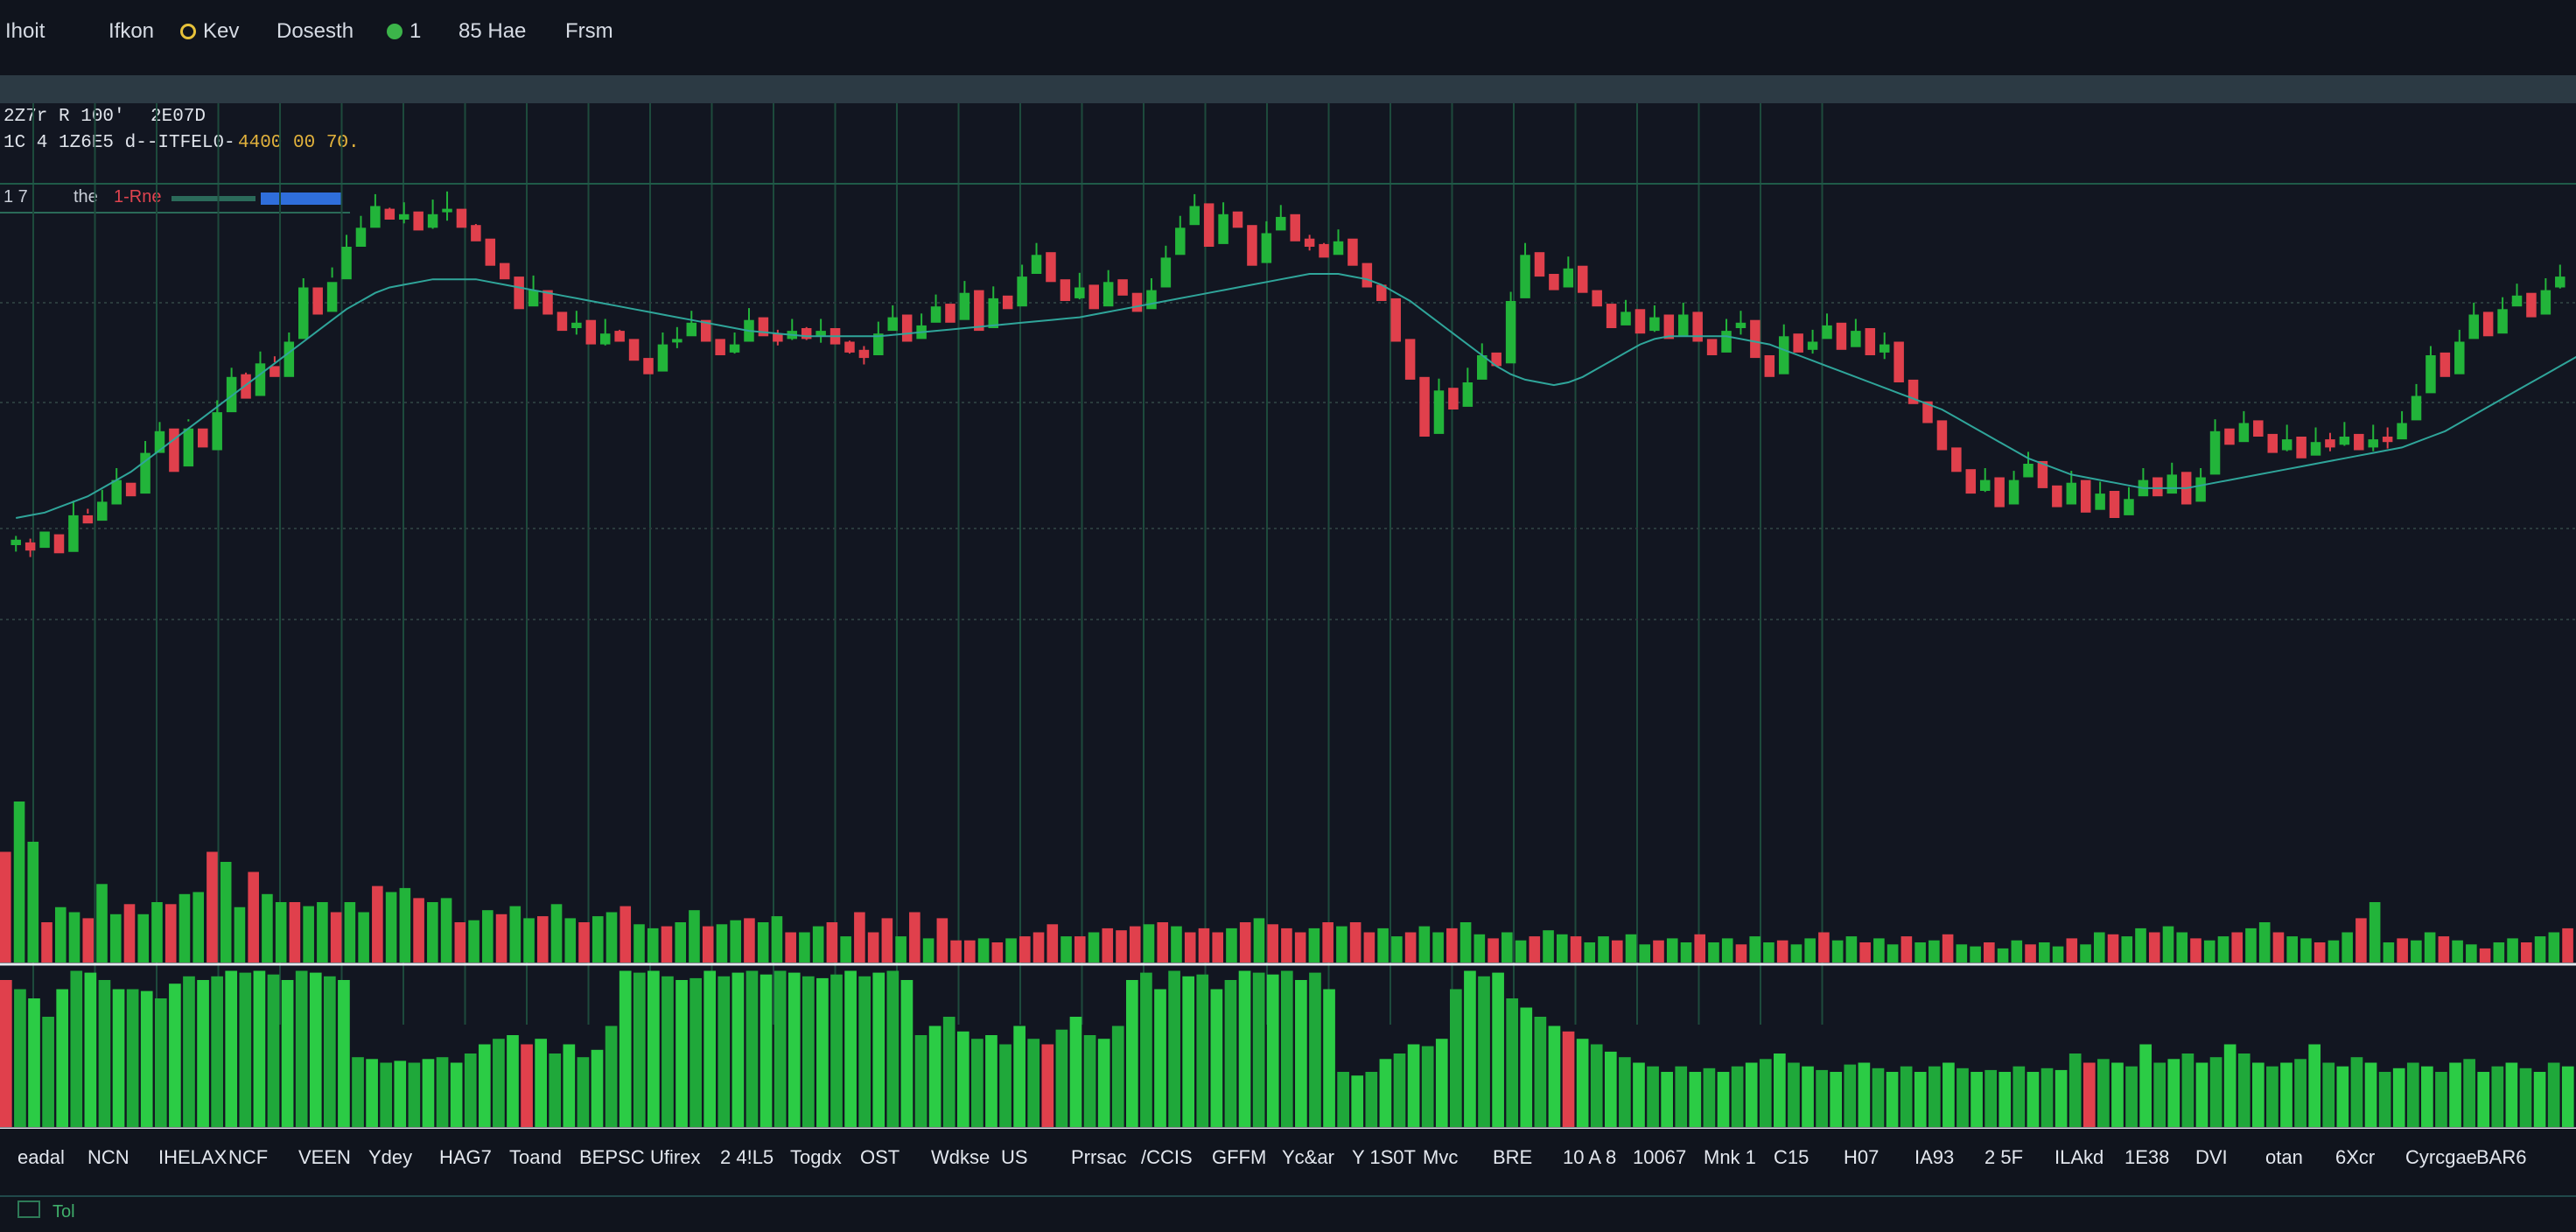 The height and width of the screenshot is (1232, 2576). What do you see at coordinates (25, 31) in the screenshot?
I see `menu-item-ihoit: Ihoit` at bounding box center [25, 31].